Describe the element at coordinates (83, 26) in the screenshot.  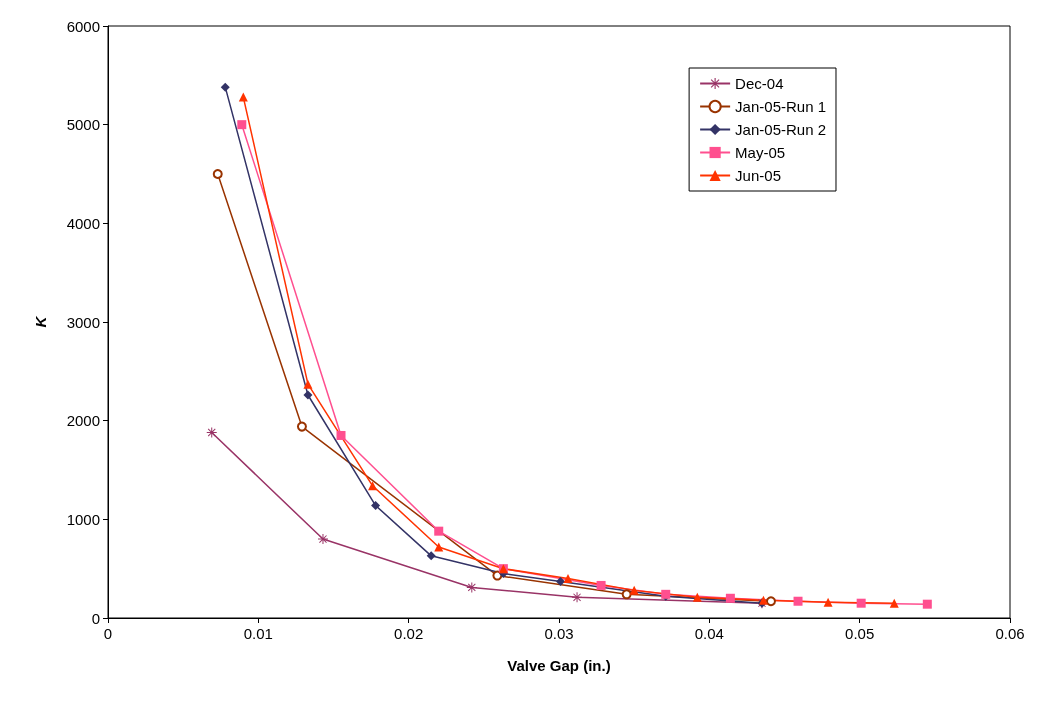
I see `y-tick-label: 6000` at that location.